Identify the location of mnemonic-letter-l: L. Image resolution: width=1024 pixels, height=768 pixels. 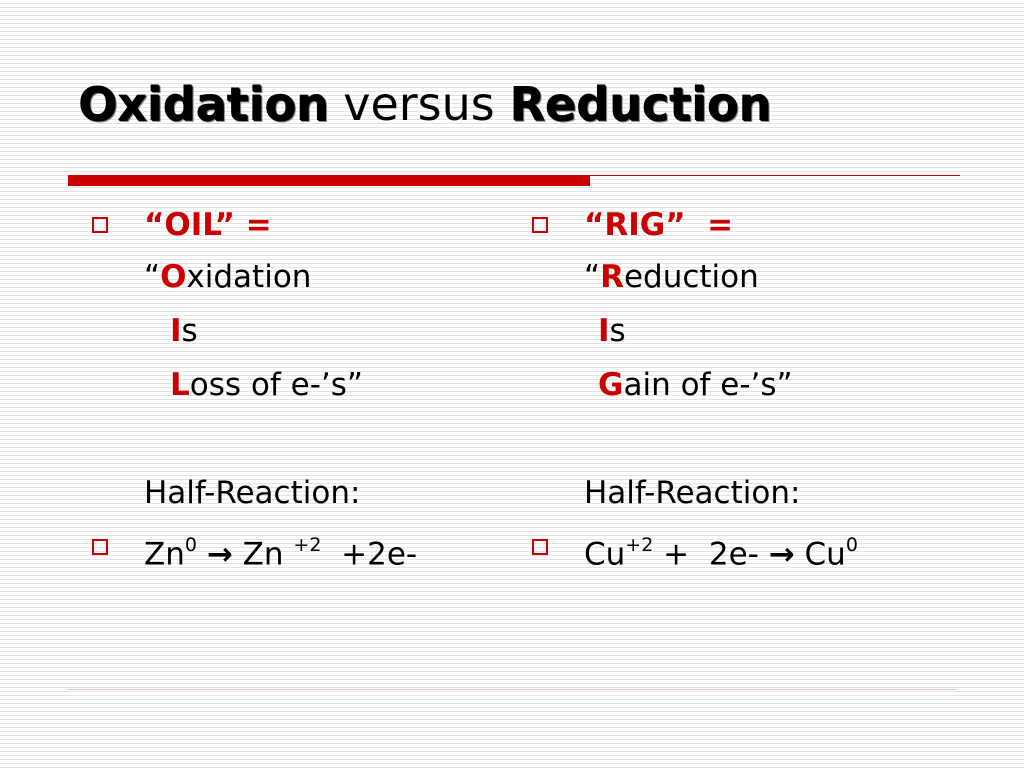
(180, 385).